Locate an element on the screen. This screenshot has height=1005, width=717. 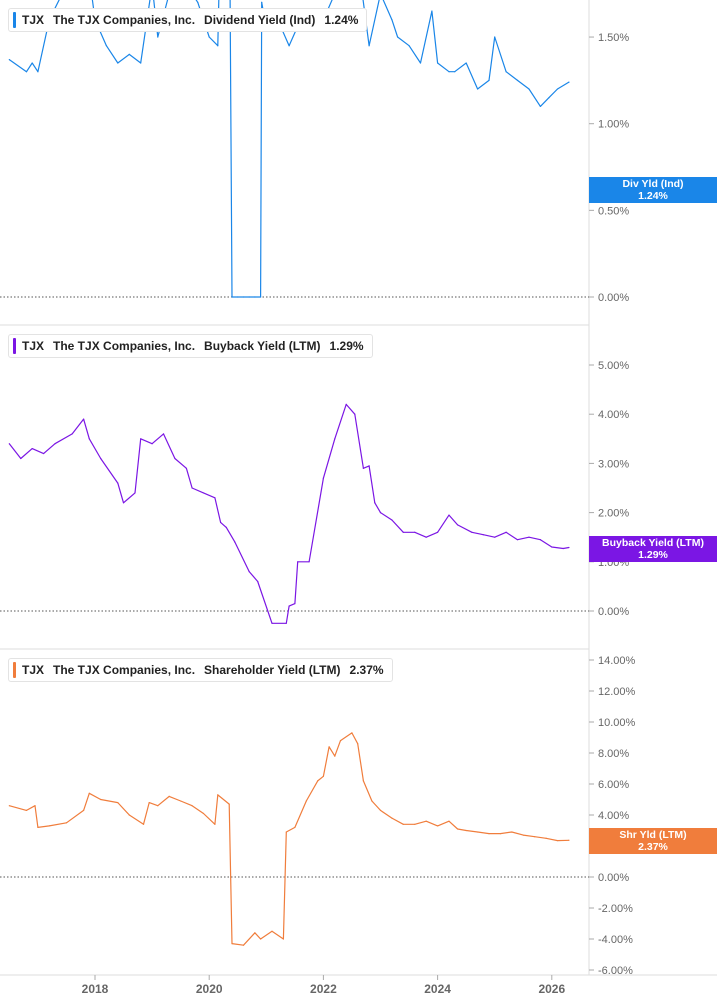
legend-value: 2.37% is located at coordinates (366, 670).